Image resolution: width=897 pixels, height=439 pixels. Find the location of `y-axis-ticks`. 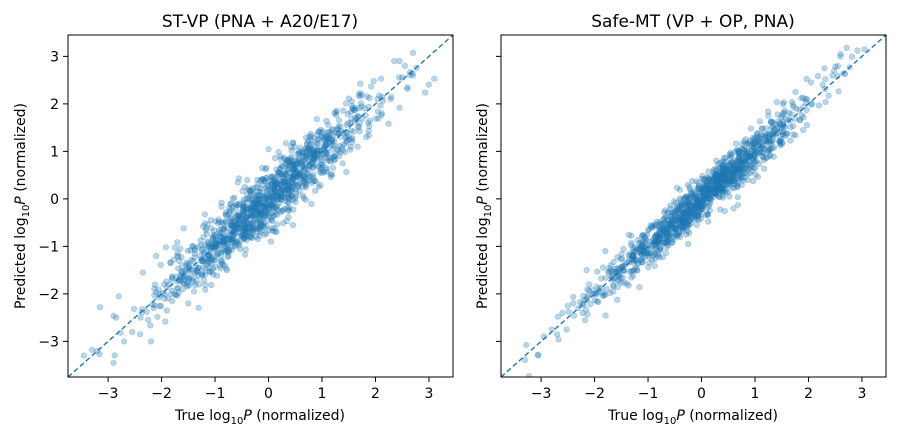

y-axis-ticks is located at coordinates (498, 198).